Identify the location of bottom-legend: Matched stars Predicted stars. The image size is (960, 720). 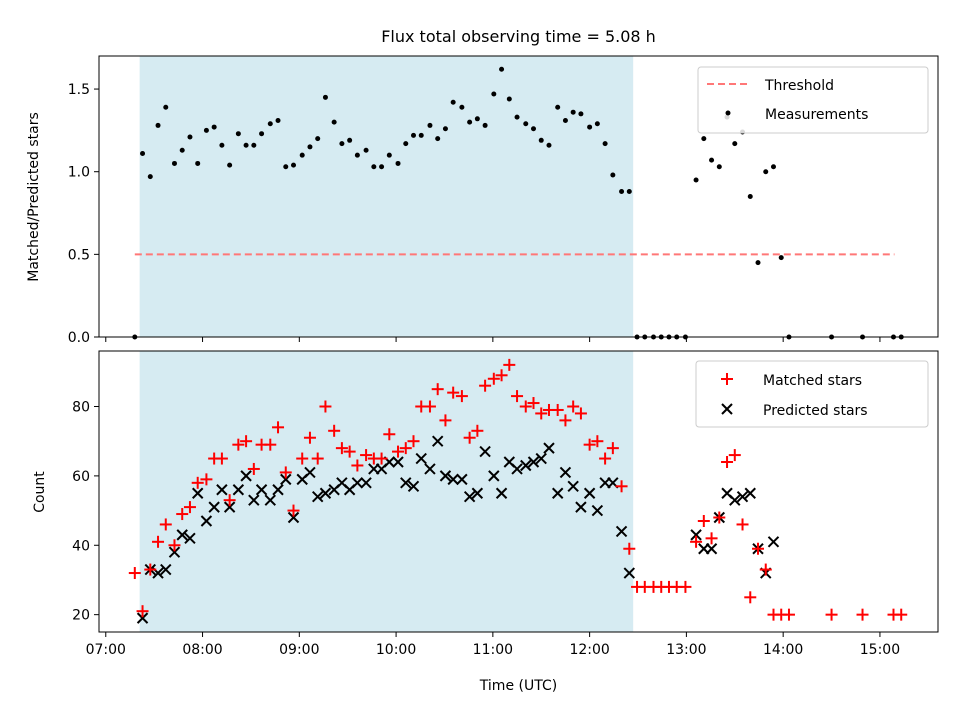
(812, 394).